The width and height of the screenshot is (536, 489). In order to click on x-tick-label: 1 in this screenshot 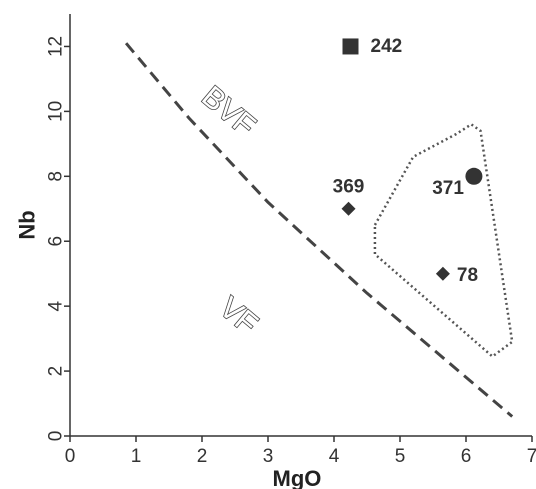, I will do `click(136, 456)`.